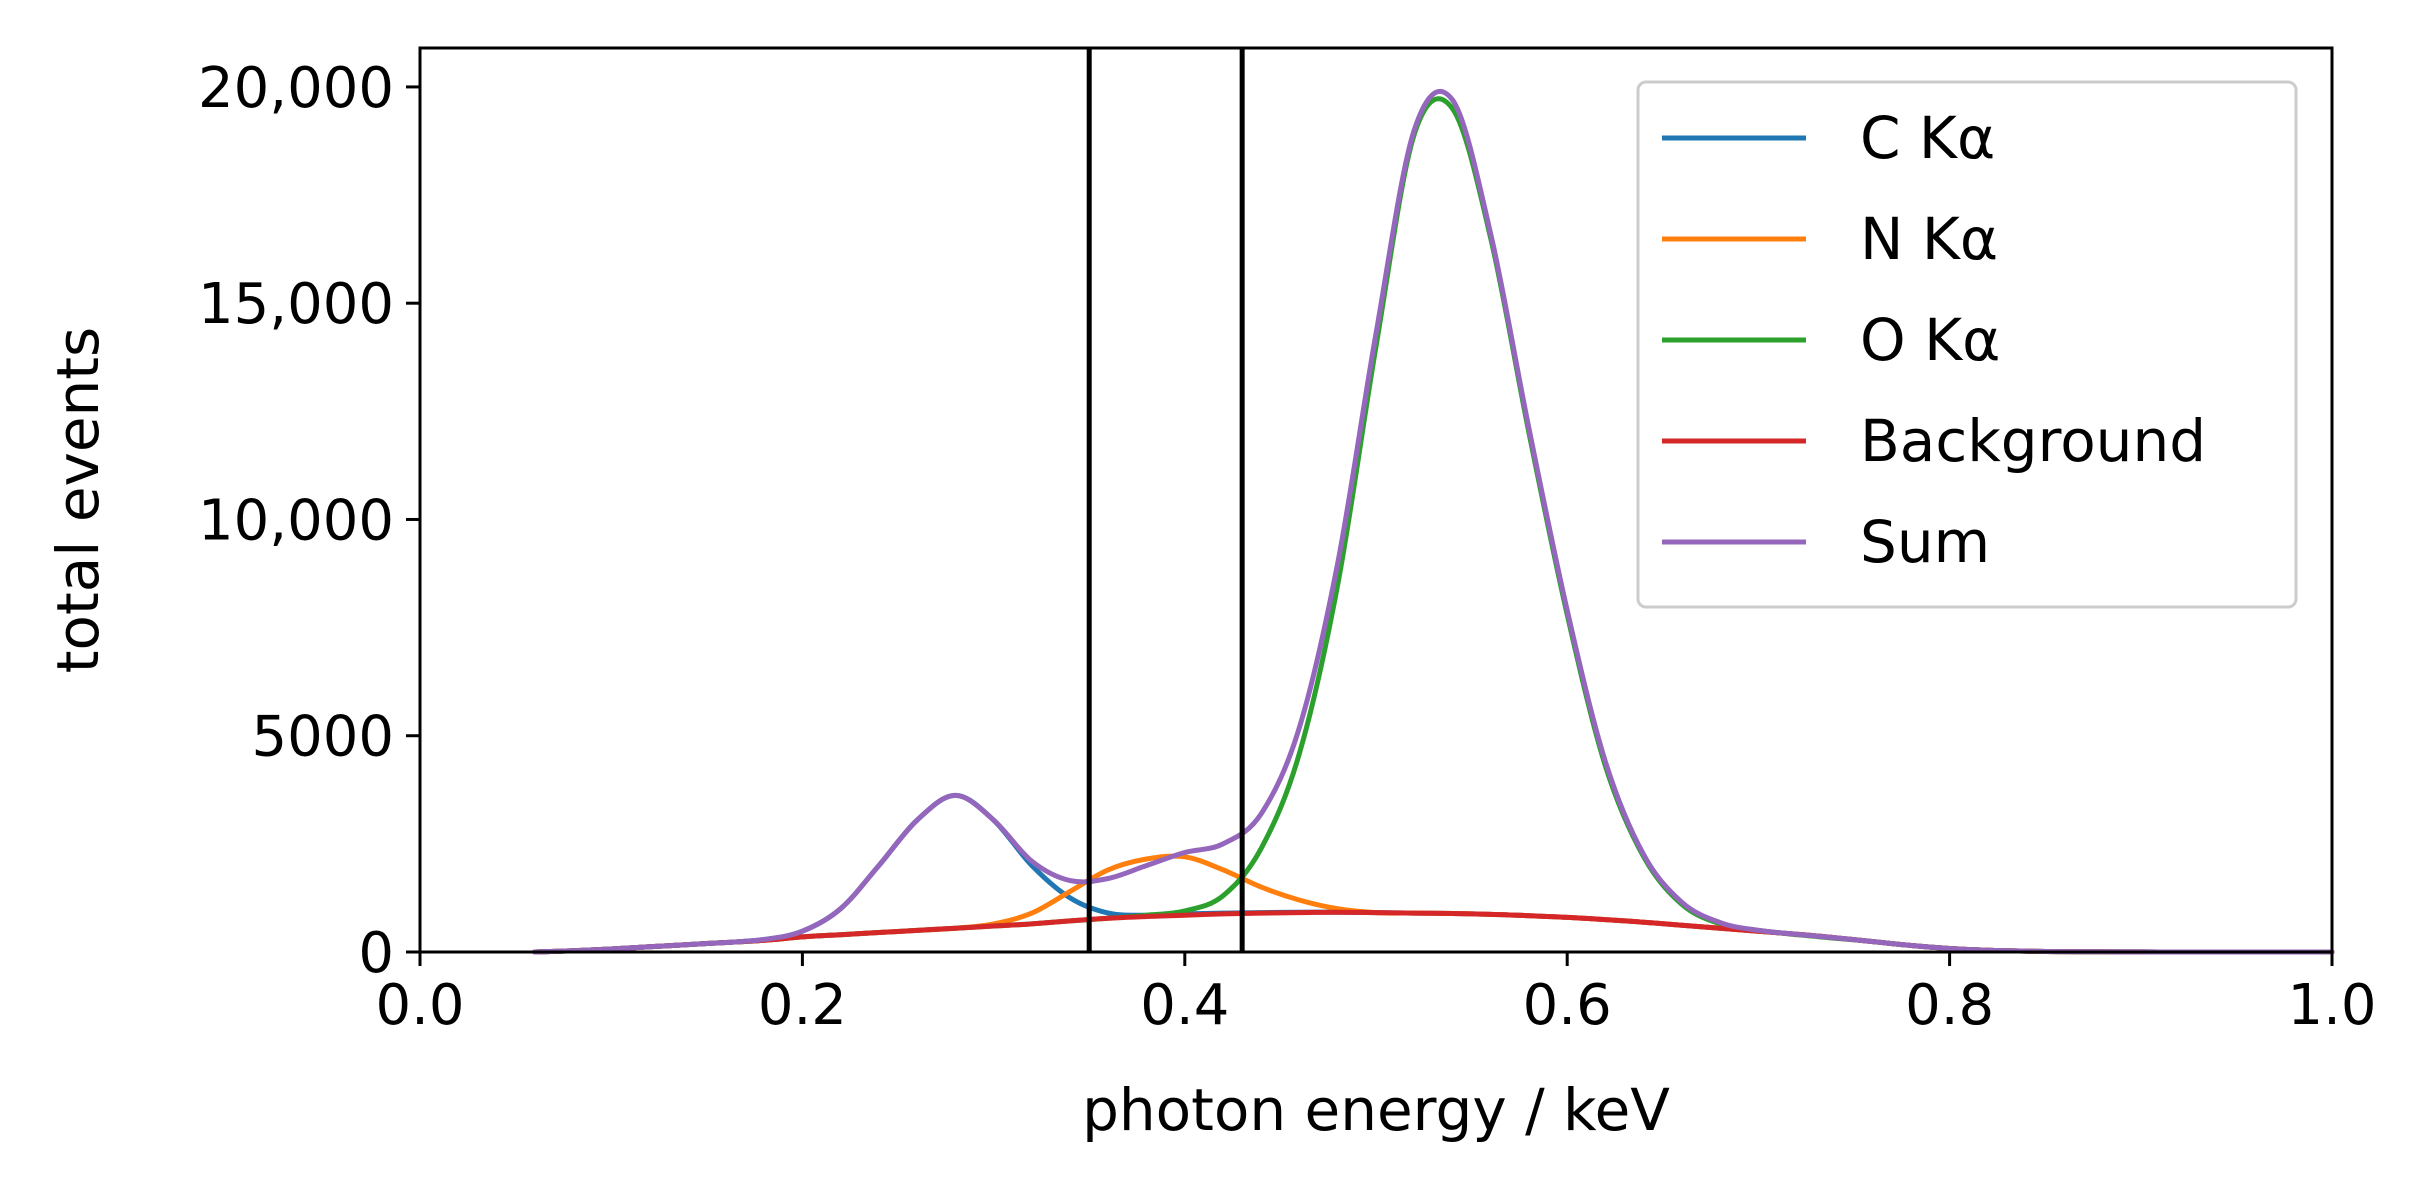 This screenshot has height=1185, width=2411. I want to click on legend-label-n-k: N Kα, so click(1929, 239).